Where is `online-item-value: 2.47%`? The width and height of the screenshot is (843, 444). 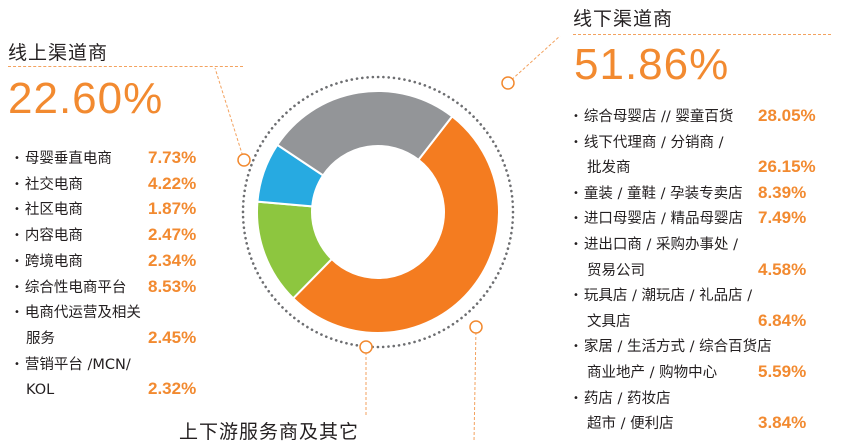
online-item-value: 2.47% is located at coordinates (172, 235).